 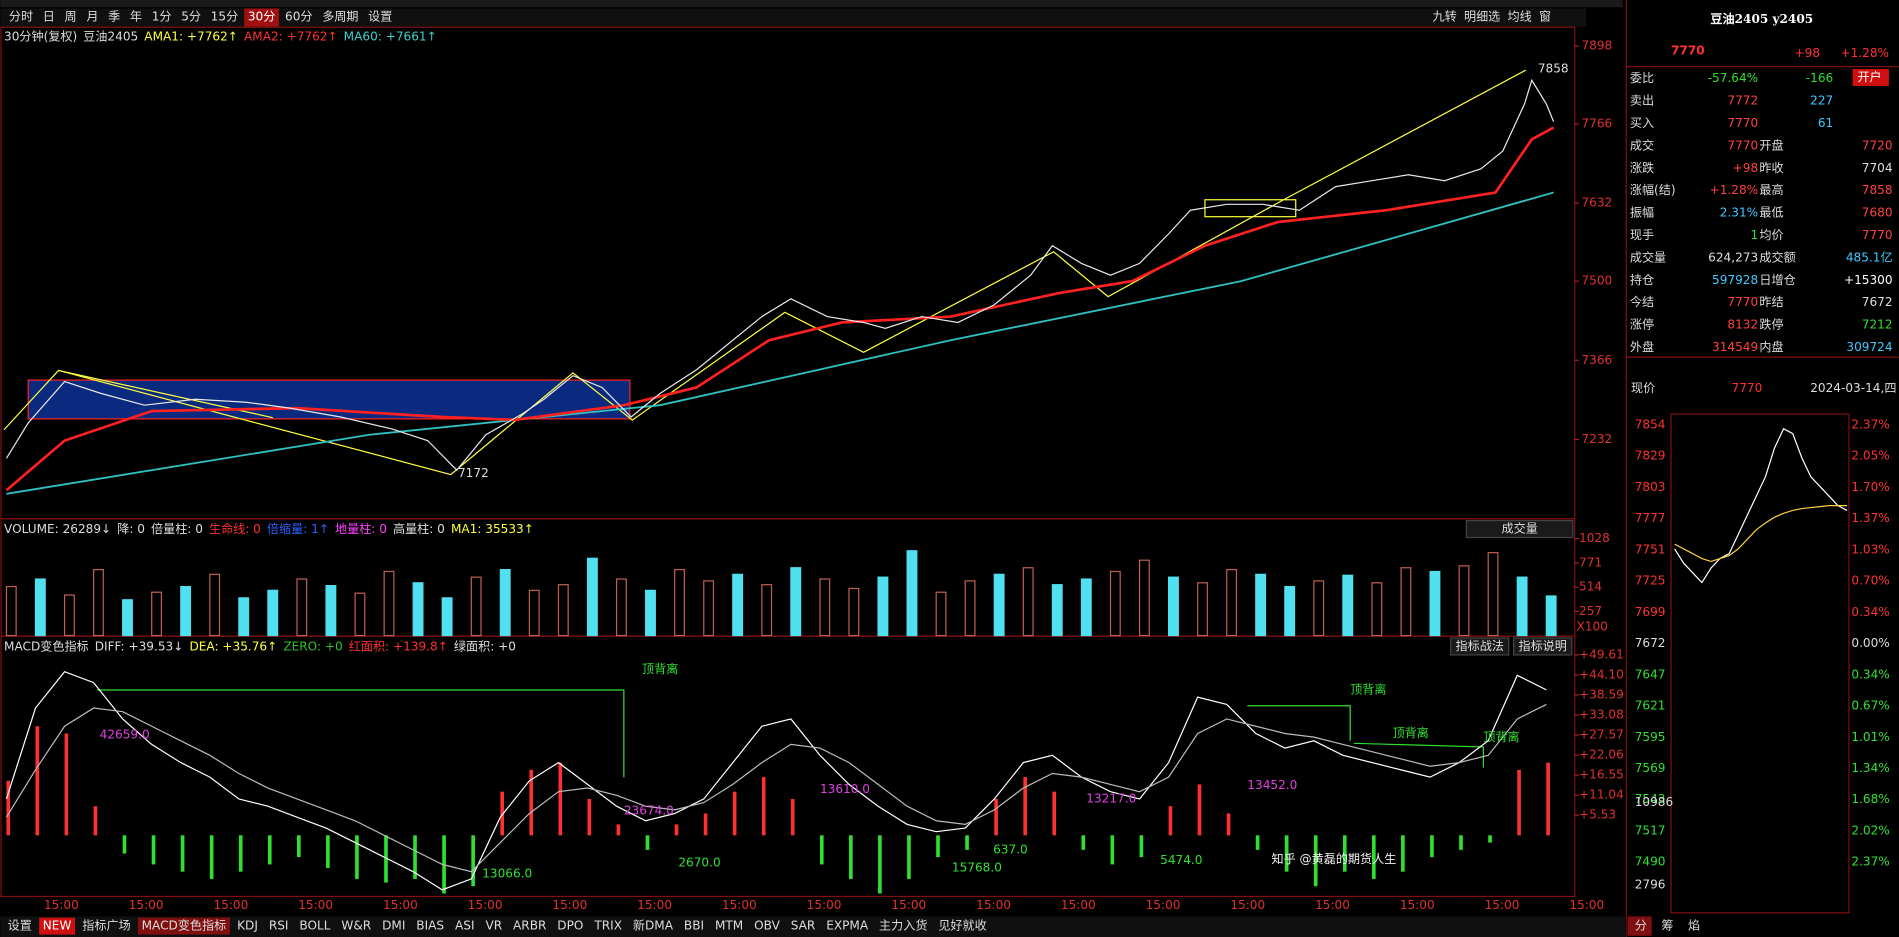 I want to click on quote-cell: 7772, so click(x=1742, y=101).